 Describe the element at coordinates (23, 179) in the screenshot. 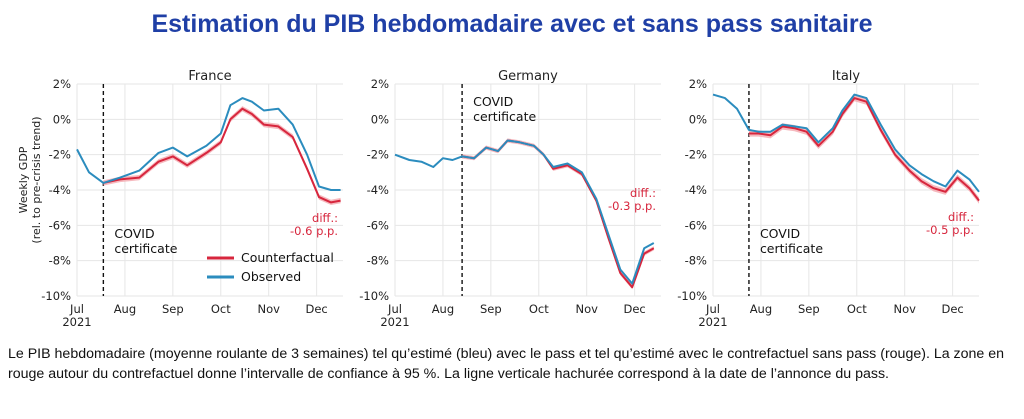

I see `y-axis-label: Weekly GDP` at that location.